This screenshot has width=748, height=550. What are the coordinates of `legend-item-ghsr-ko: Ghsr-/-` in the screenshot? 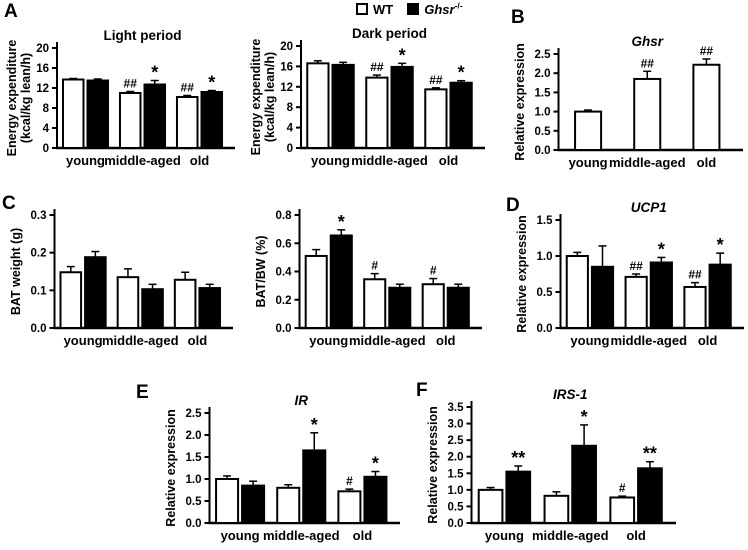 It's located at (435, 8).